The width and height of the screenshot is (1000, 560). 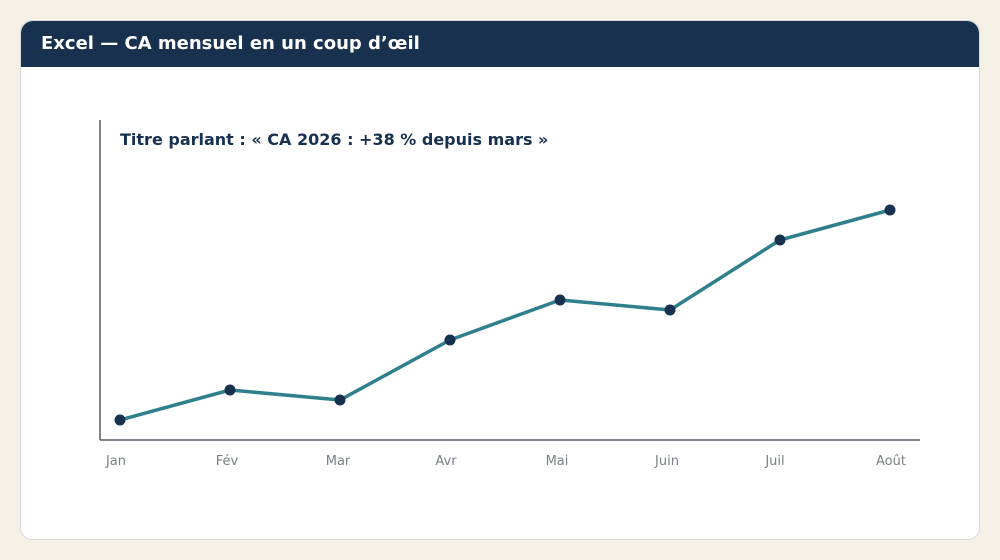 What do you see at coordinates (227, 461) in the screenshot?
I see `x-tick-label: Fév` at bounding box center [227, 461].